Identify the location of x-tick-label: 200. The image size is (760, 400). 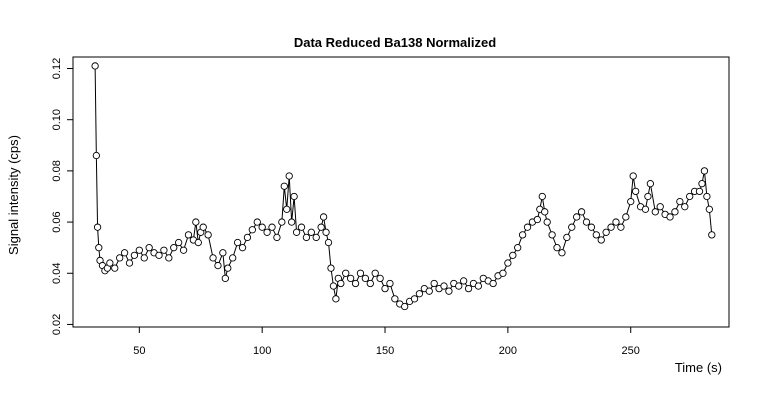
(508, 351).